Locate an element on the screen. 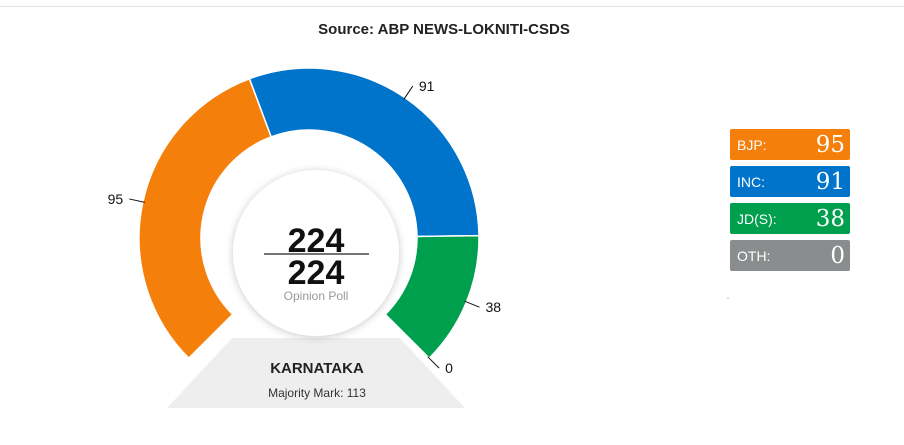 The width and height of the screenshot is (904, 445). arc-bjp is located at coordinates (205, 218).